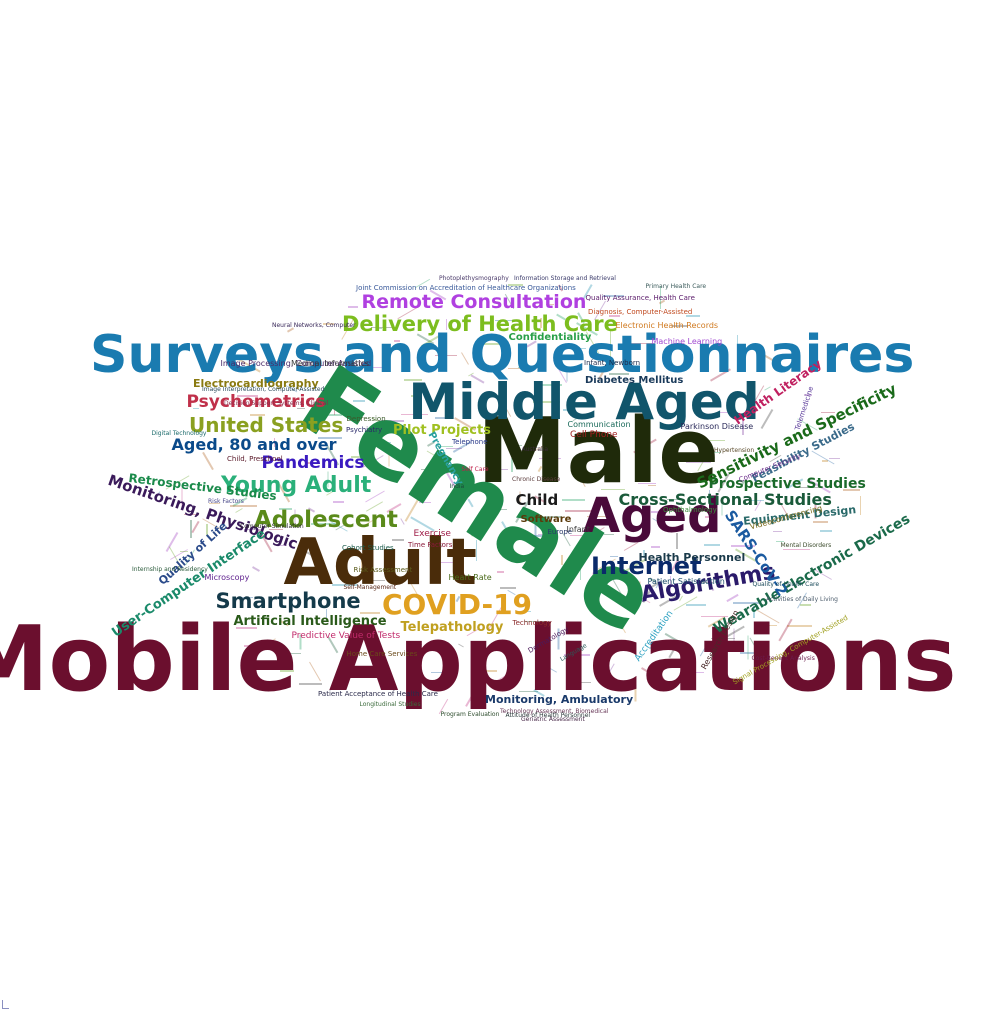  What do you see at coordinates (263, 389) in the screenshot?
I see `cloud-word-image-interpretation-computer-assisted: Image Interpretation, Computer-Assisted` at bounding box center [263, 389].